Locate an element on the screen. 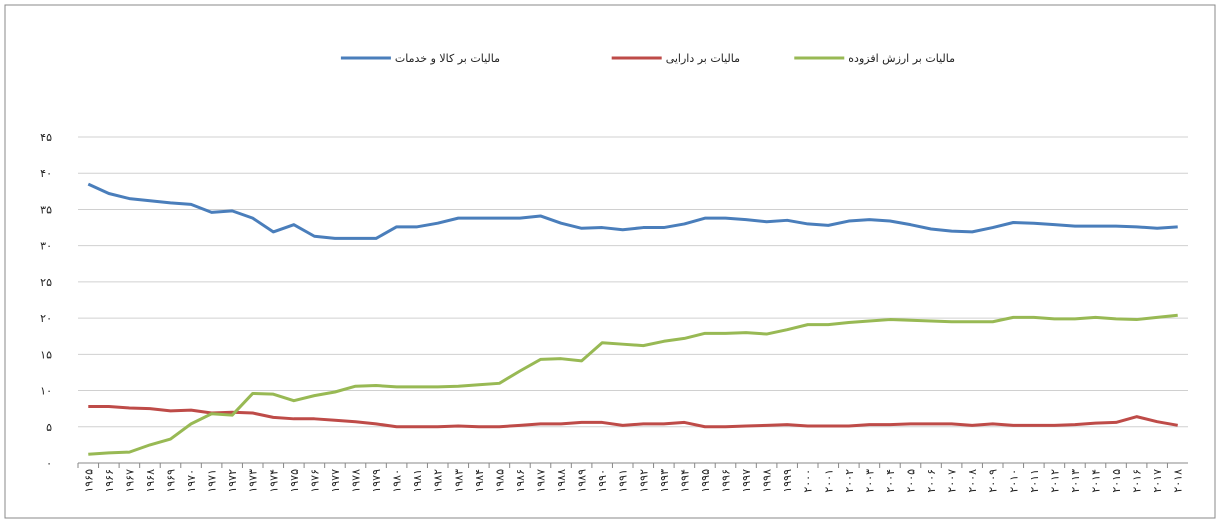 This screenshot has height=523, width=1220. x-tick-label: ۱۹۹۳ is located at coordinates (664, 481).